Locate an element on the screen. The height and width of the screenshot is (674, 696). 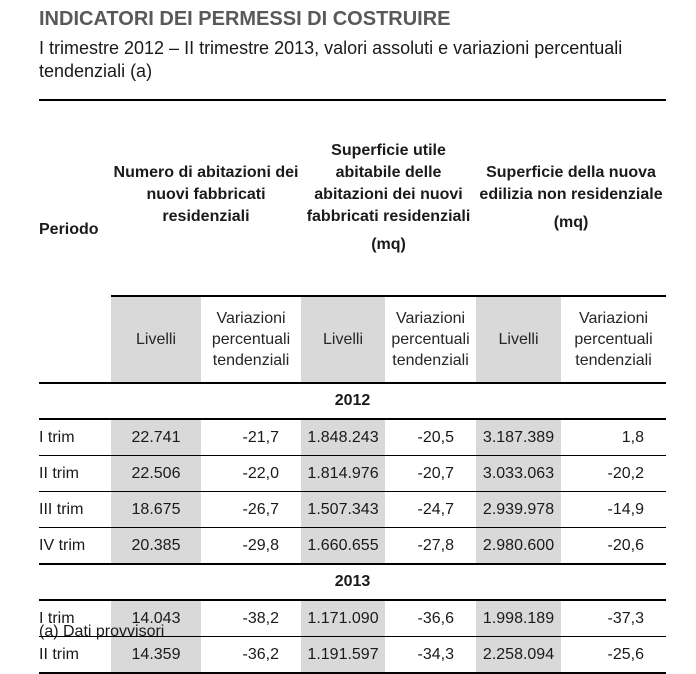
cell-variation: -36,2 is located at coordinates (251, 654).